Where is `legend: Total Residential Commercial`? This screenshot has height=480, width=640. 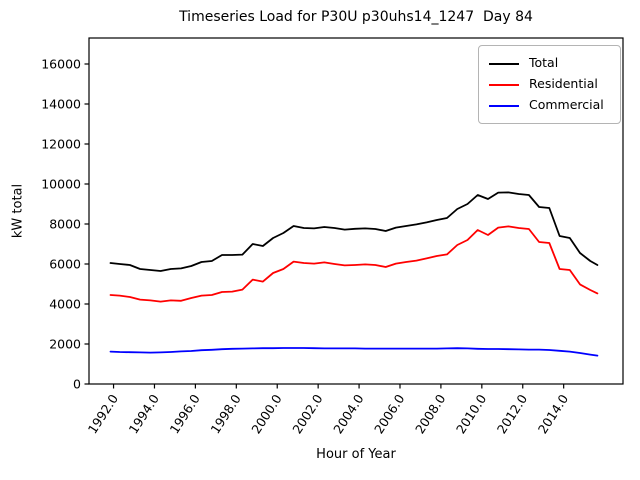
legend: Total Residential Commercial is located at coordinates (549, 84).